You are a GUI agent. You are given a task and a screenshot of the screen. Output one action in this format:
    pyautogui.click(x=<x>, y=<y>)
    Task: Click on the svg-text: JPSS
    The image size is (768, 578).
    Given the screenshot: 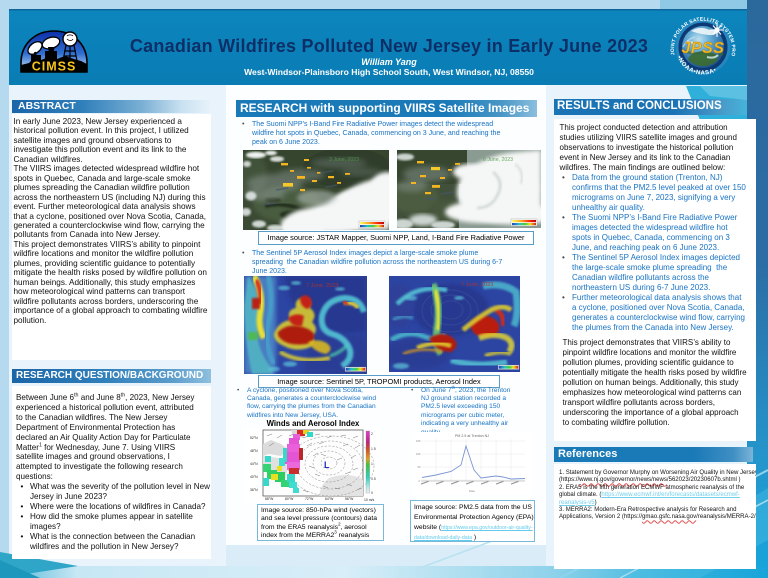 What is the action you would take?
    pyautogui.click(x=703, y=48)
    